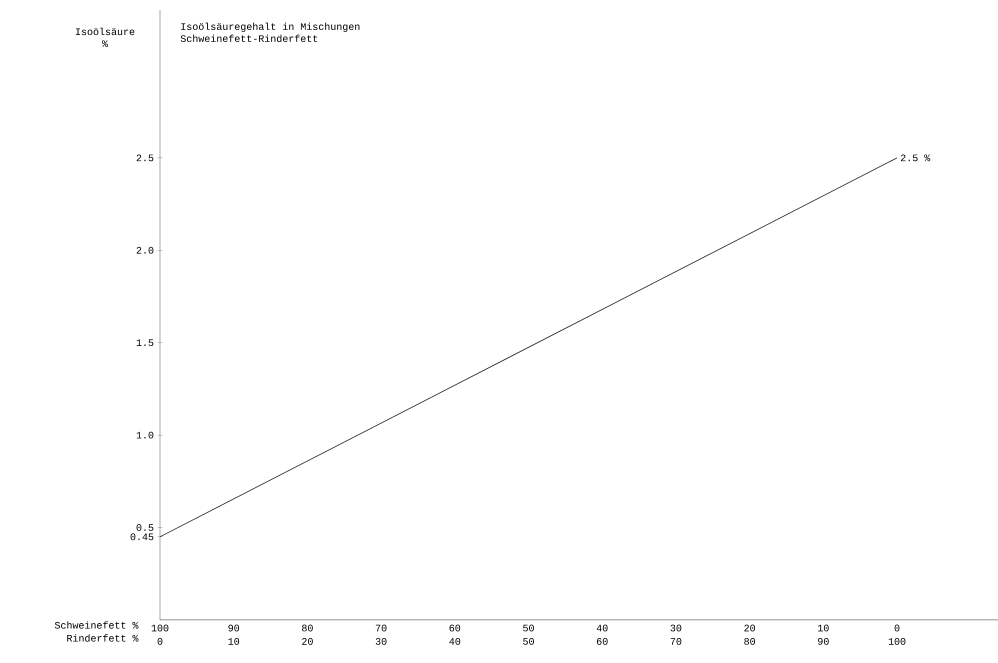 This screenshot has height=663, width=998. I want to click on x-tick-label: 50, so click(528, 641).